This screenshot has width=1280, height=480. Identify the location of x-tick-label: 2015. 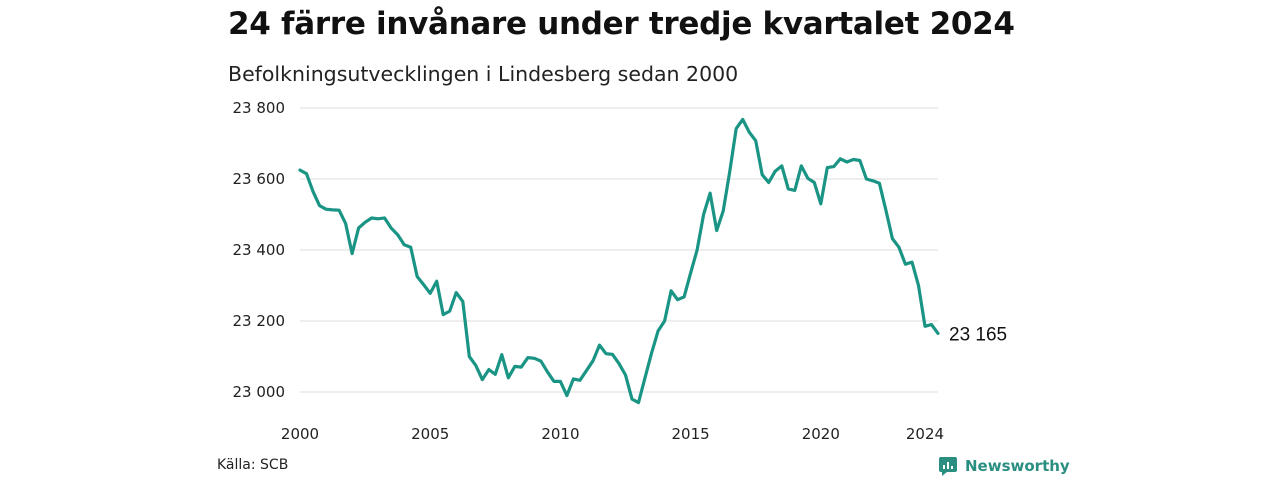
(691, 434).